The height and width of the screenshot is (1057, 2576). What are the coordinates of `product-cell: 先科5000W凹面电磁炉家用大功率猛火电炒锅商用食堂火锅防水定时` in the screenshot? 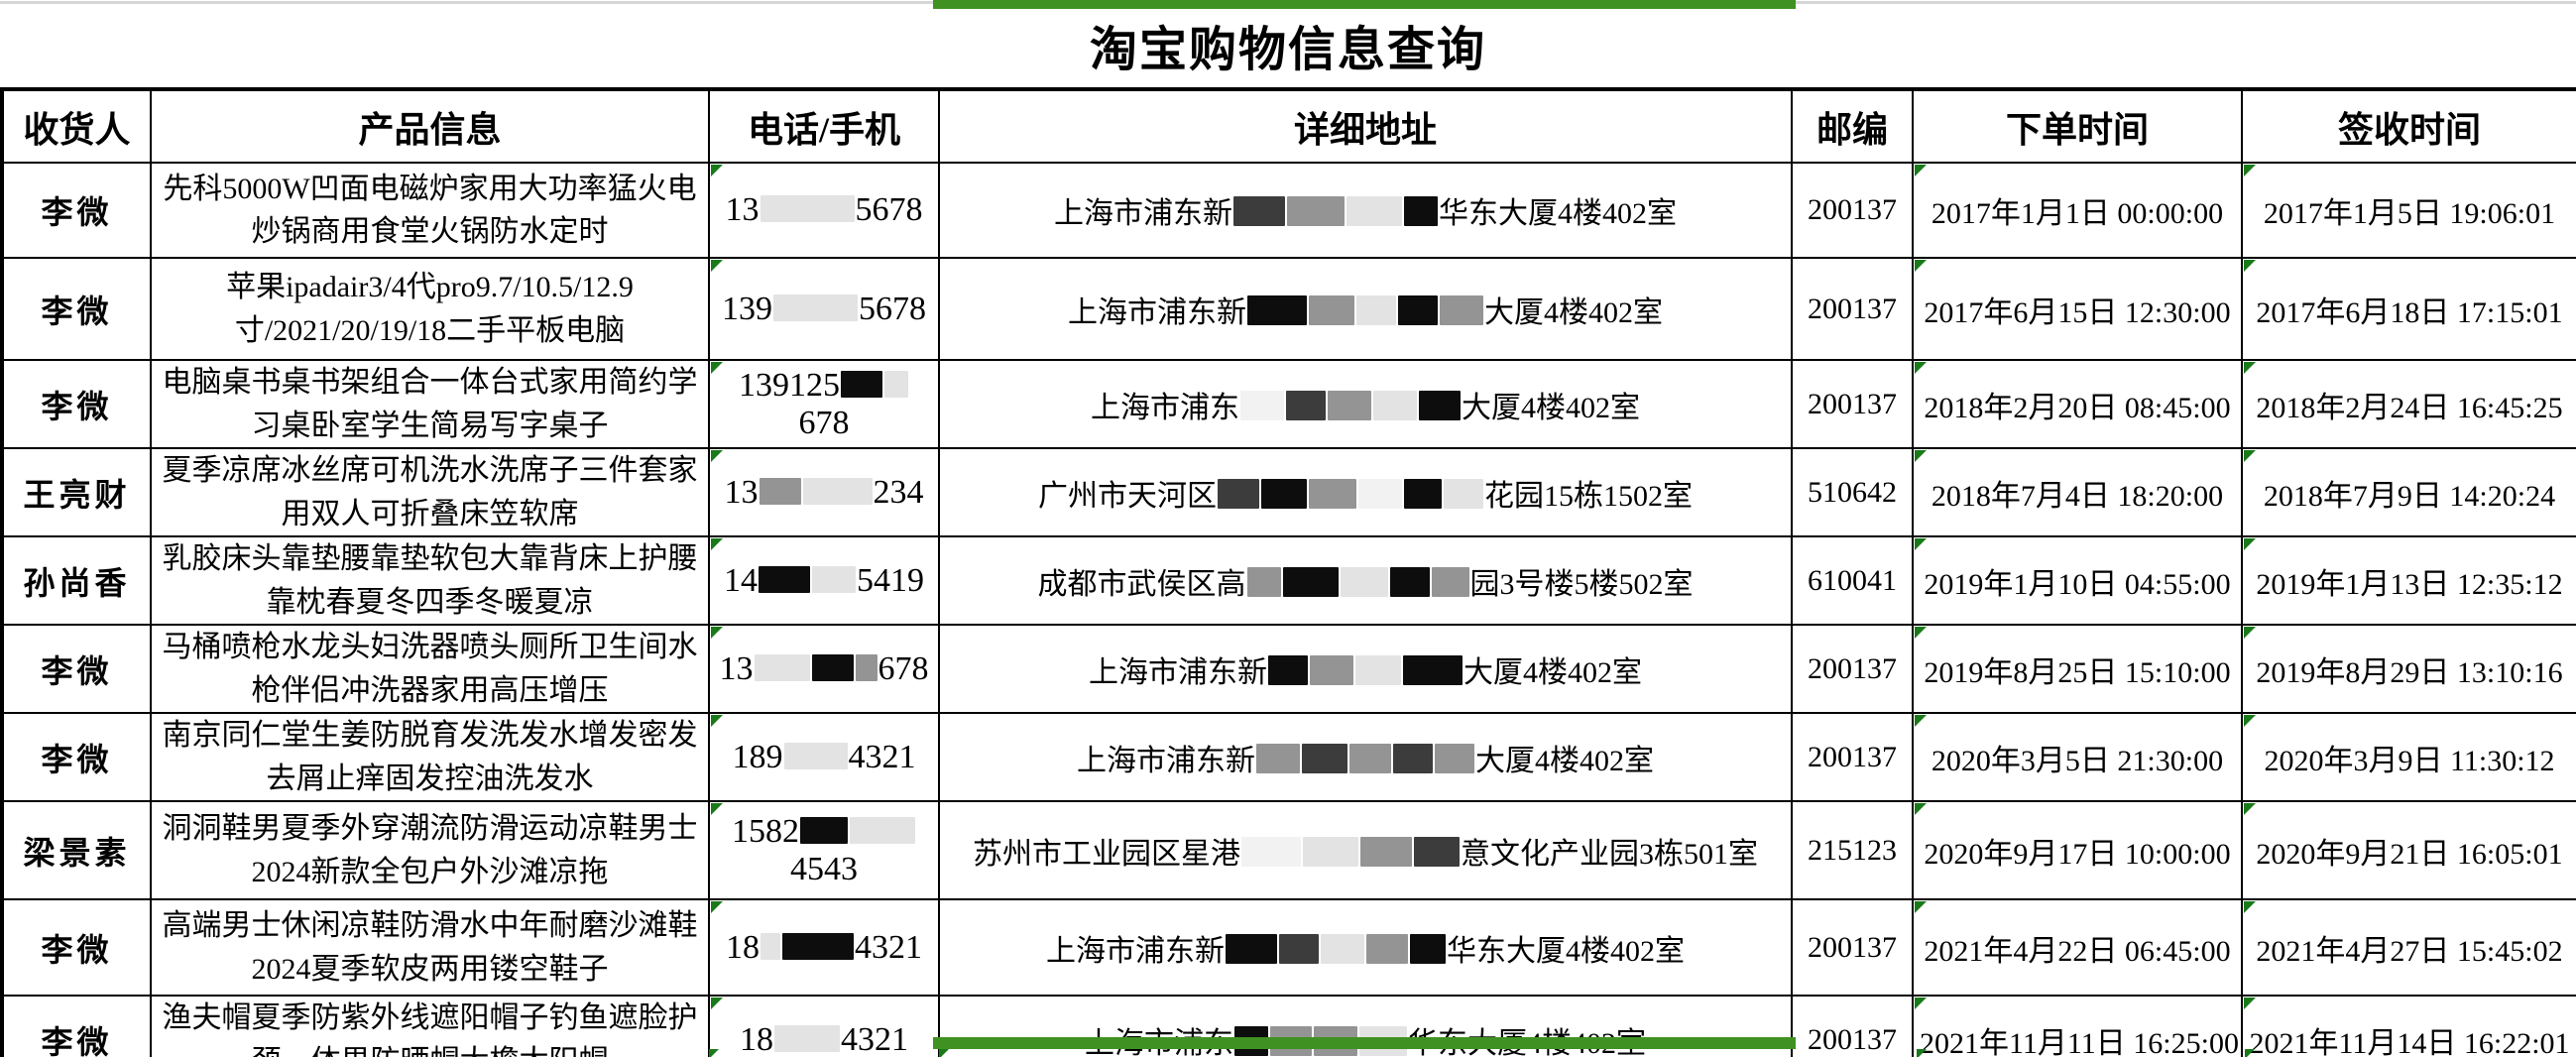 It's located at (430, 210).